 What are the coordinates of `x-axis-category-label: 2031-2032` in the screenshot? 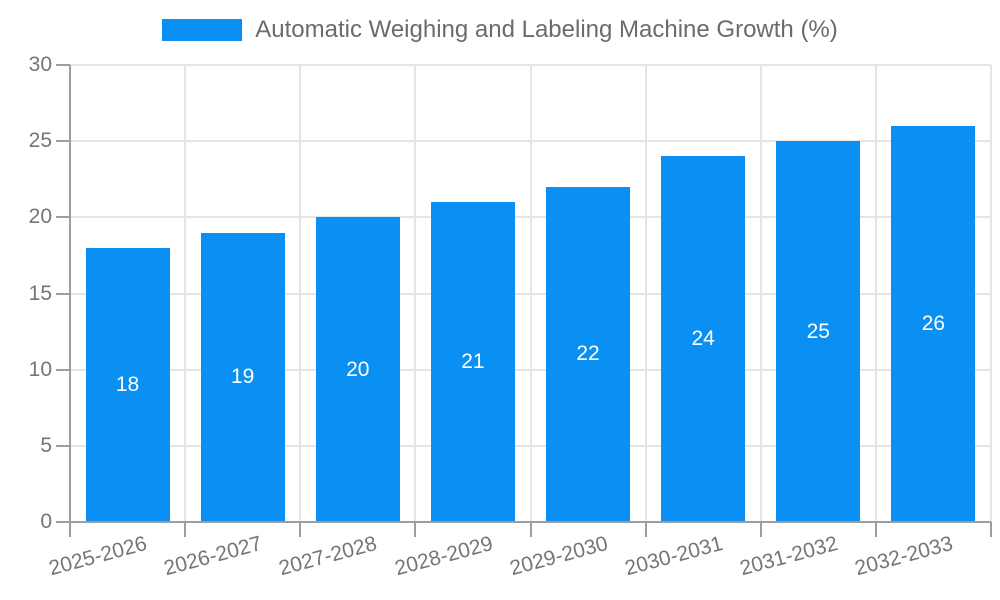 It's located at (789, 556).